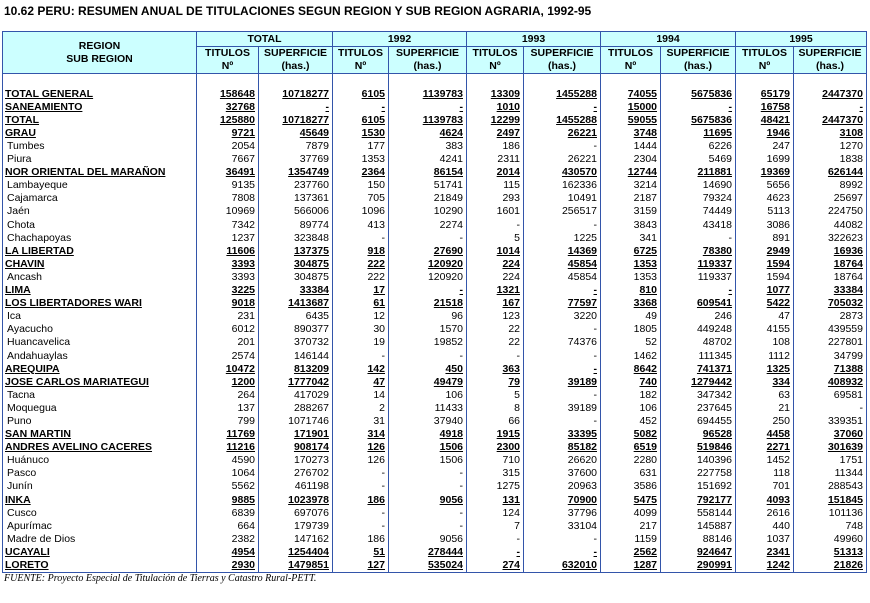  I want to click on cell-text: 11606, so click(240, 250).